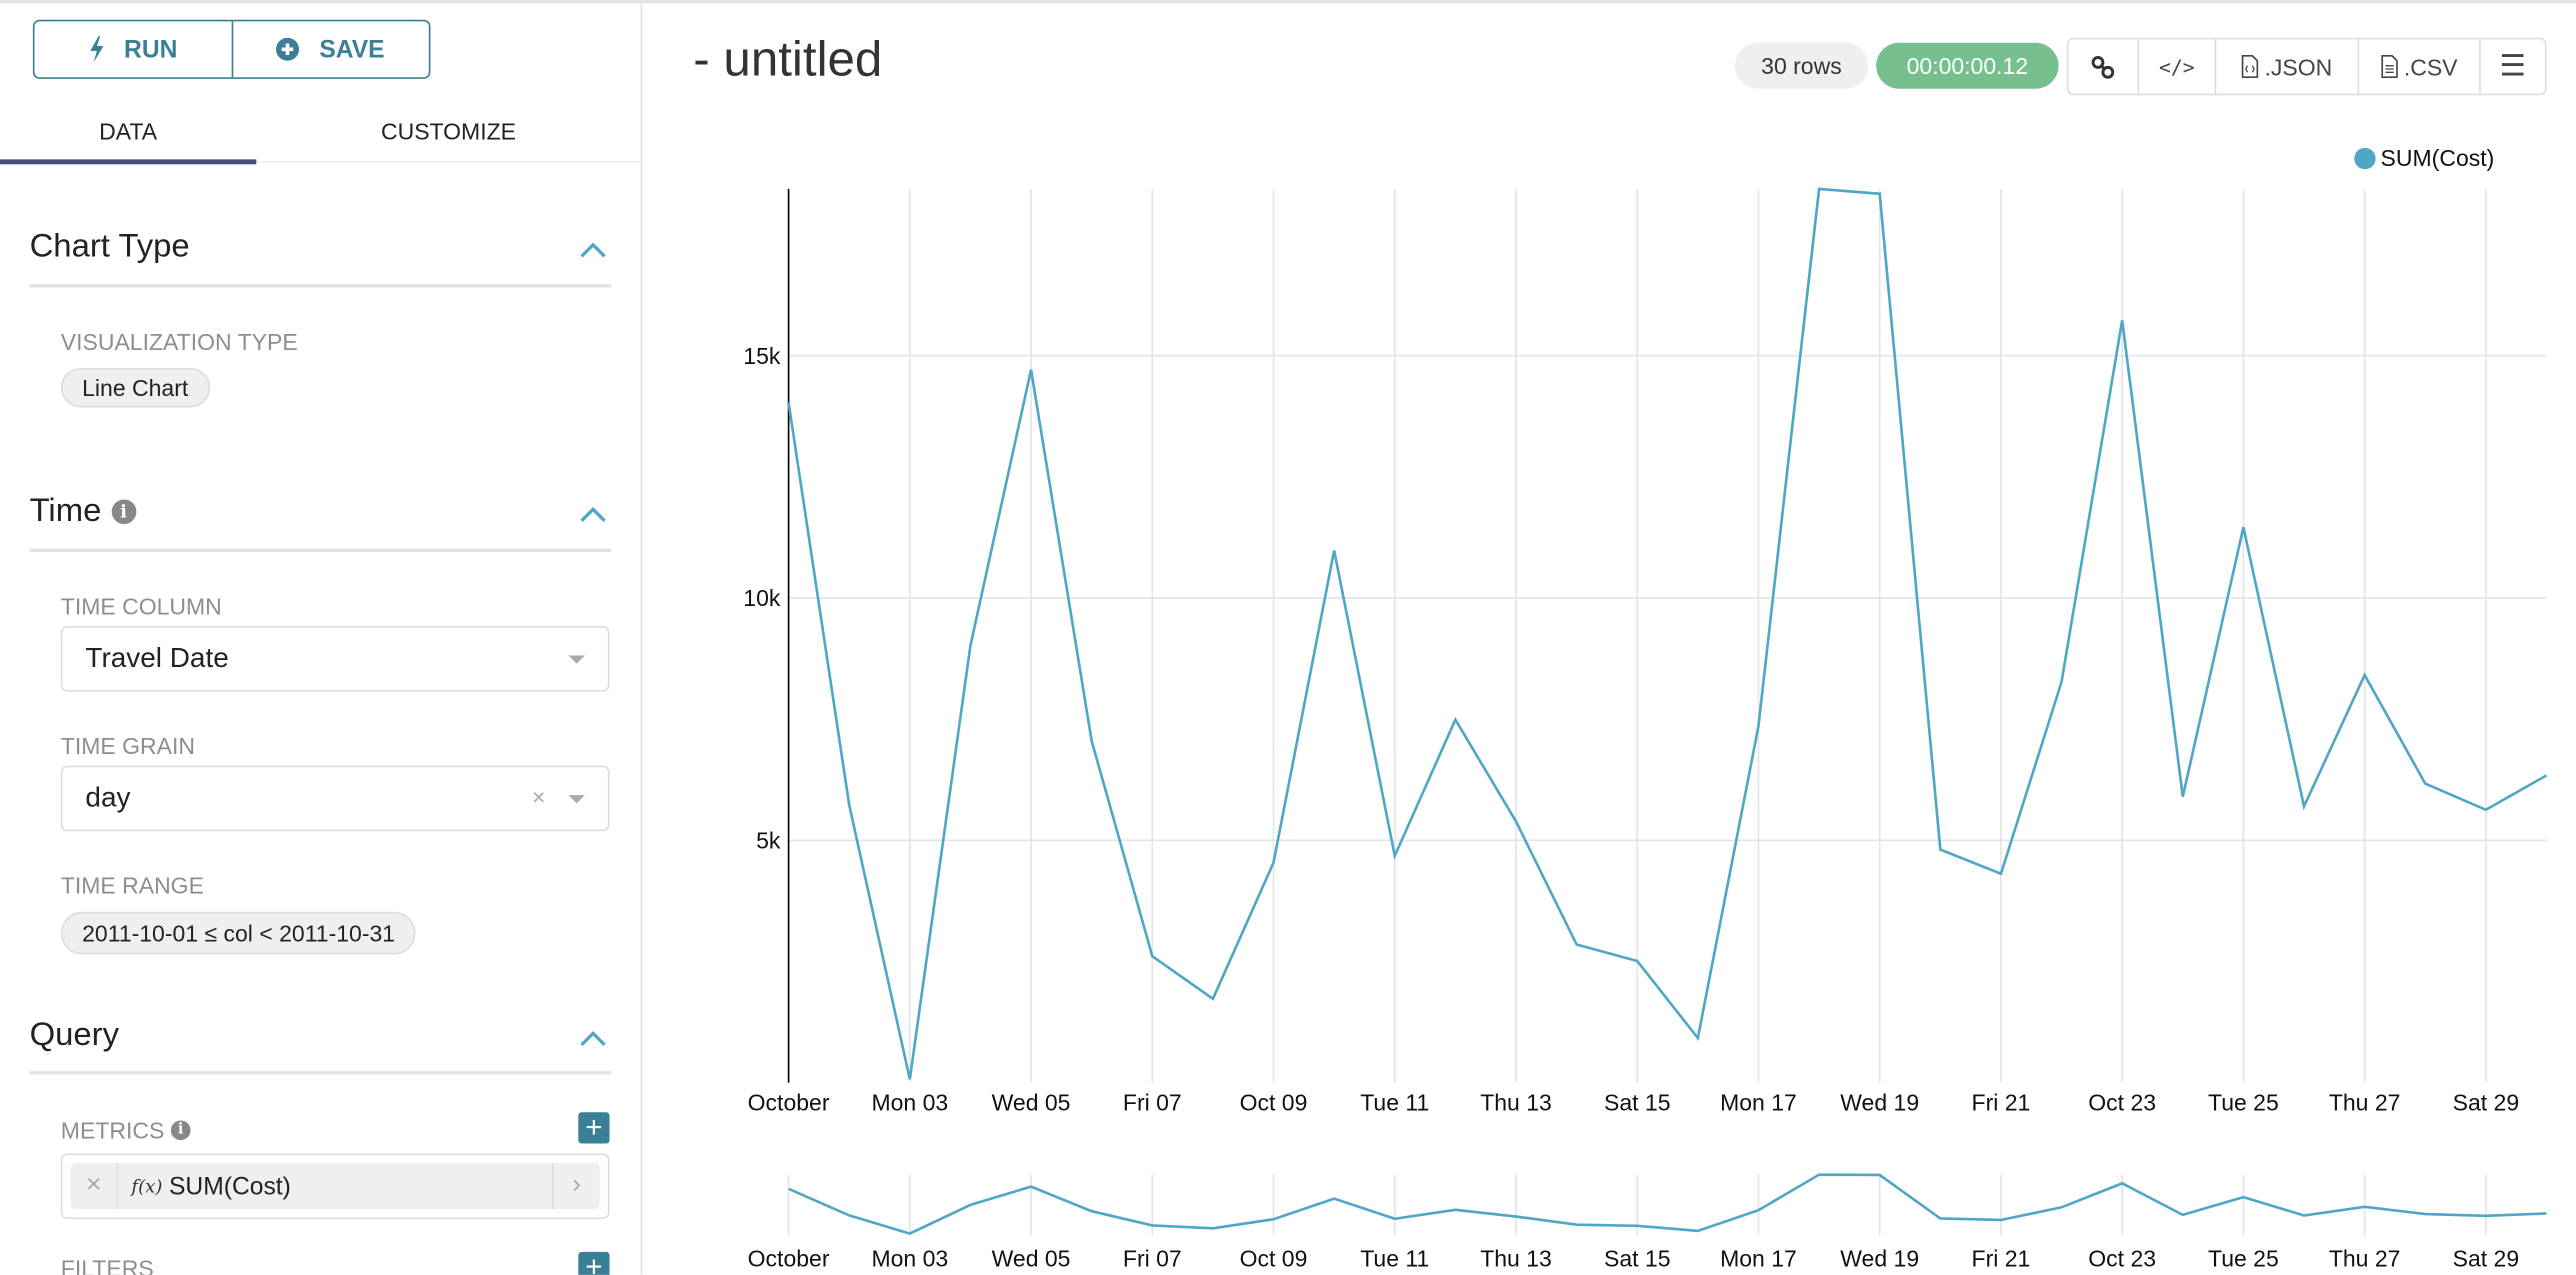 This screenshot has width=2576, height=1275. I want to click on metrics-input: × f(x) SUM(Cost) ›, so click(335, 1186).